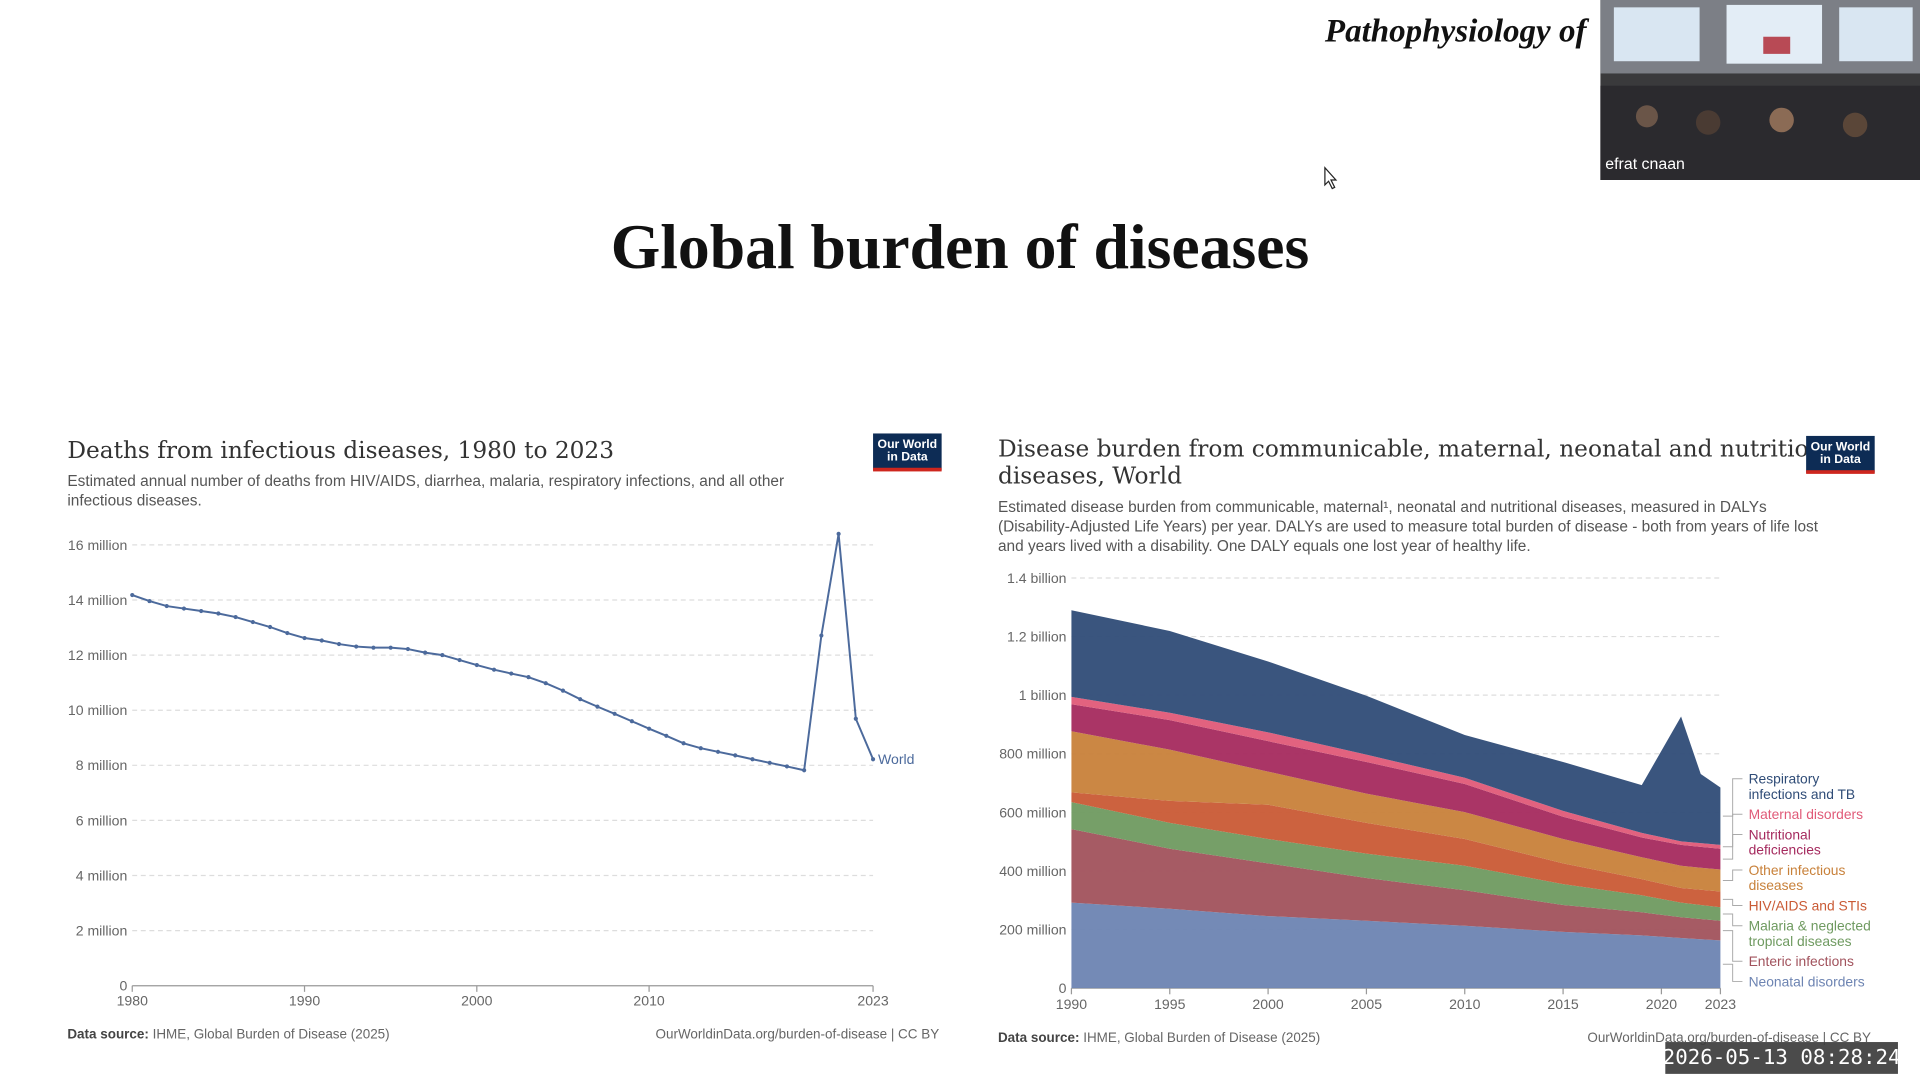 This screenshot has width=1920, height=1080. I want to click on mouse-cursor, so click(1331, 178).